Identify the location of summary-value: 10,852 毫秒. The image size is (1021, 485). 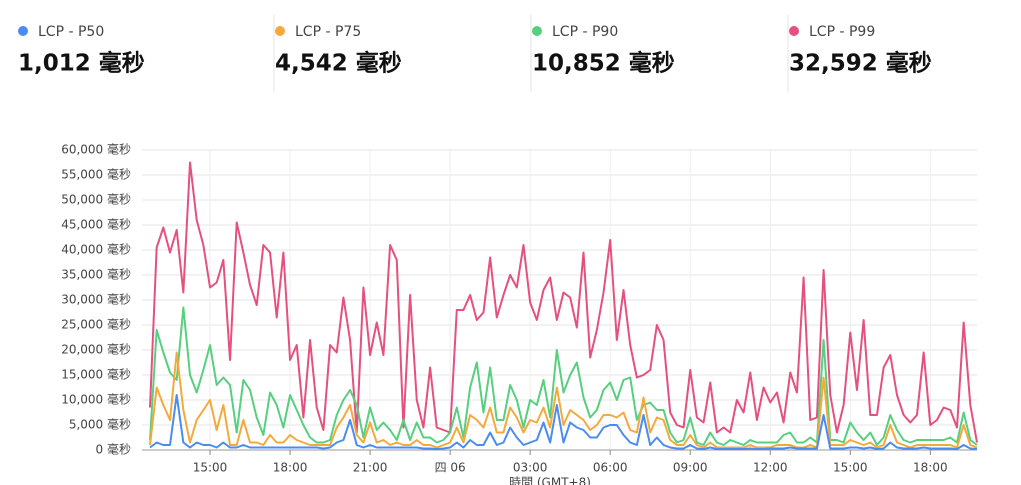
(603, 63).